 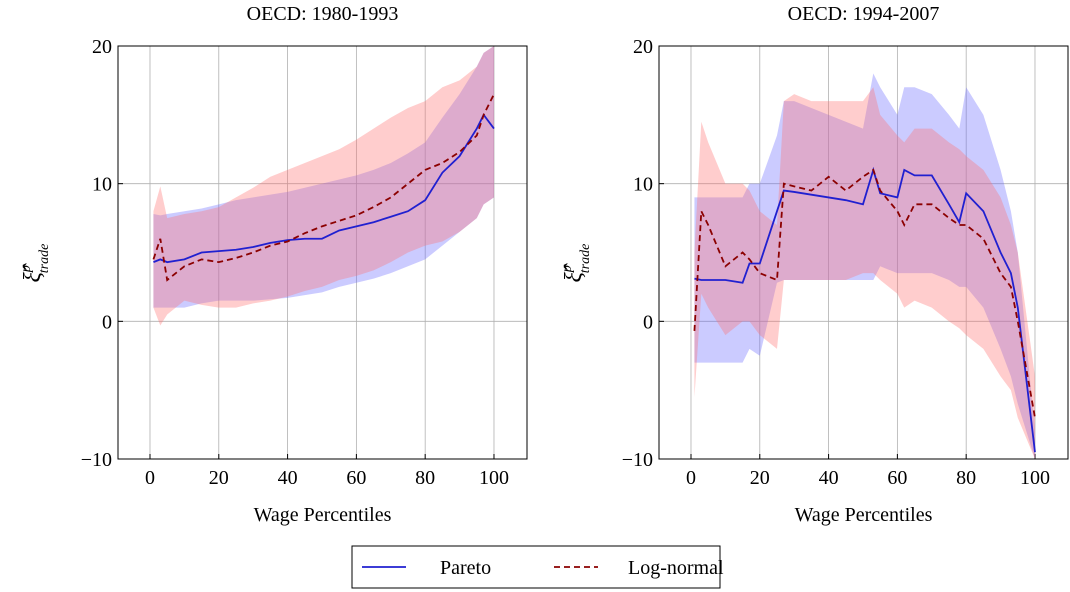 I want to click on legend-box, so click(x=536, y=567).